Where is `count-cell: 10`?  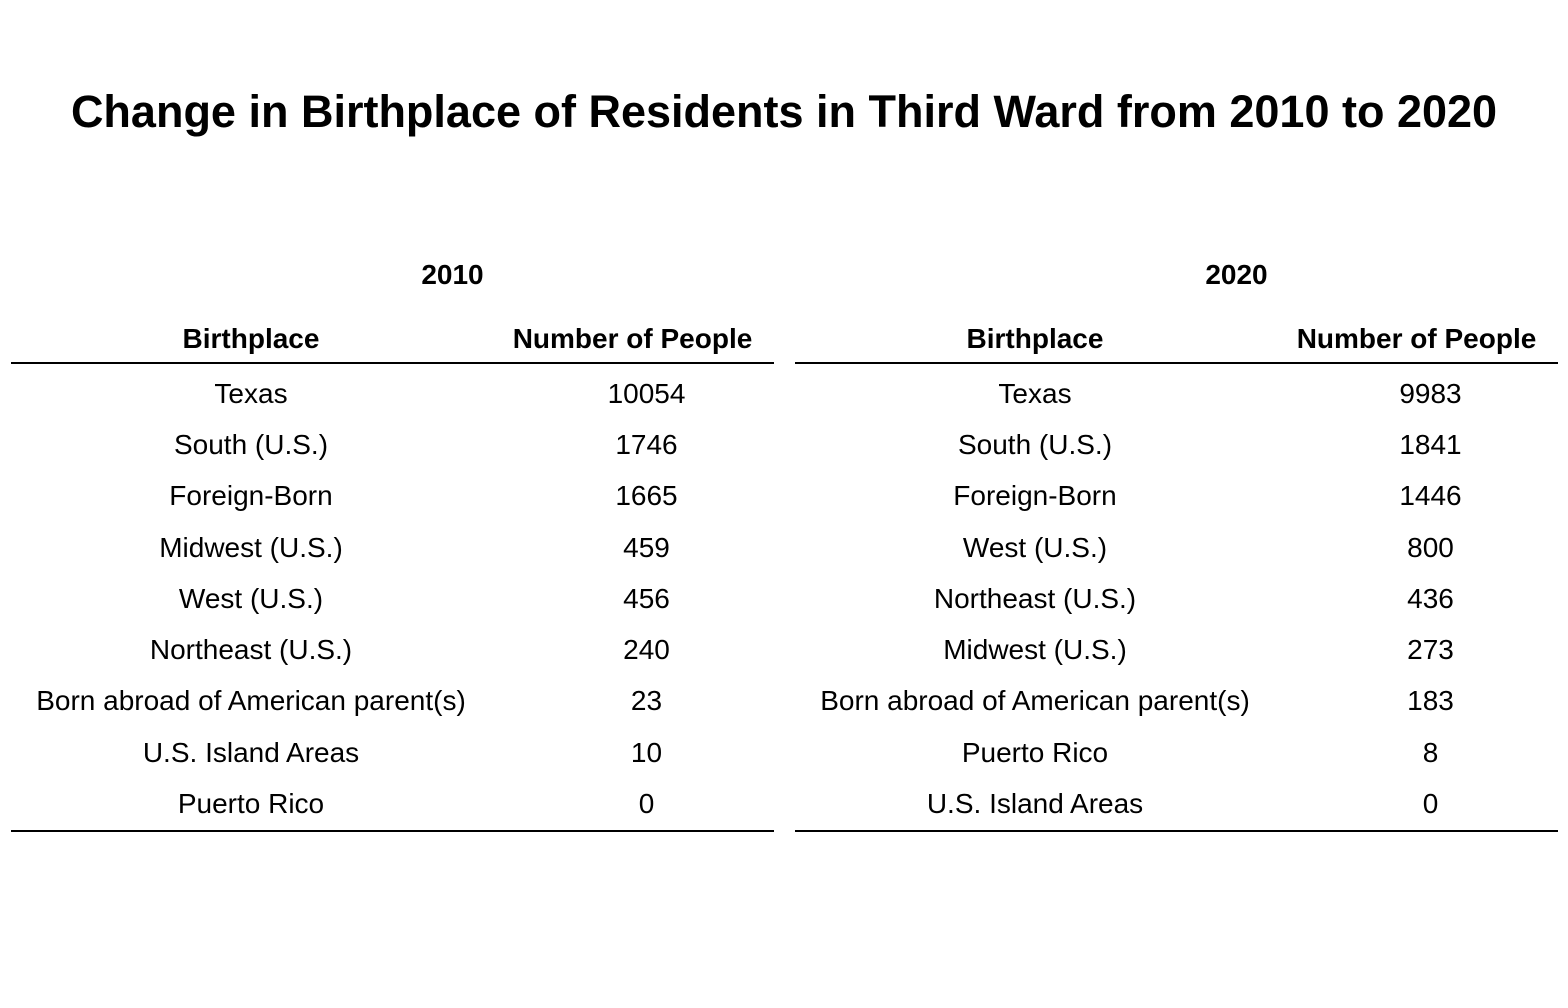
count-cell: 10 is located at coordinates (646, 752).